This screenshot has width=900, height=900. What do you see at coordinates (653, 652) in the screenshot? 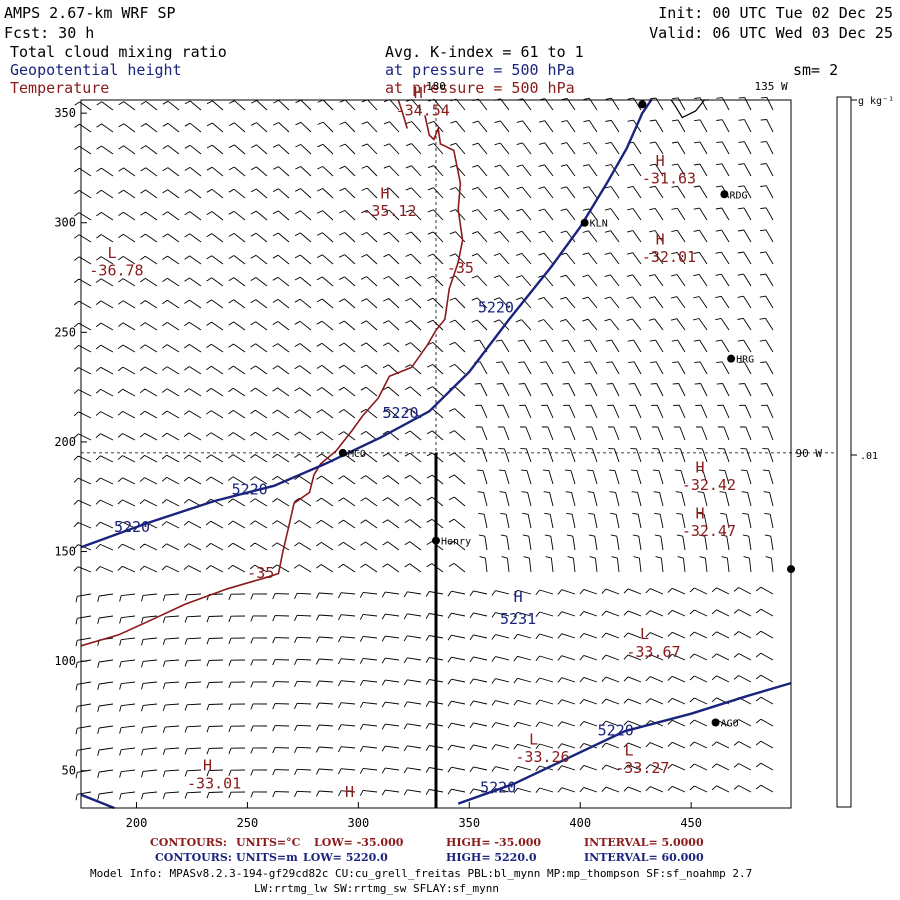
I see `temperature-label: -33.67` at bounding box center [653, 652].